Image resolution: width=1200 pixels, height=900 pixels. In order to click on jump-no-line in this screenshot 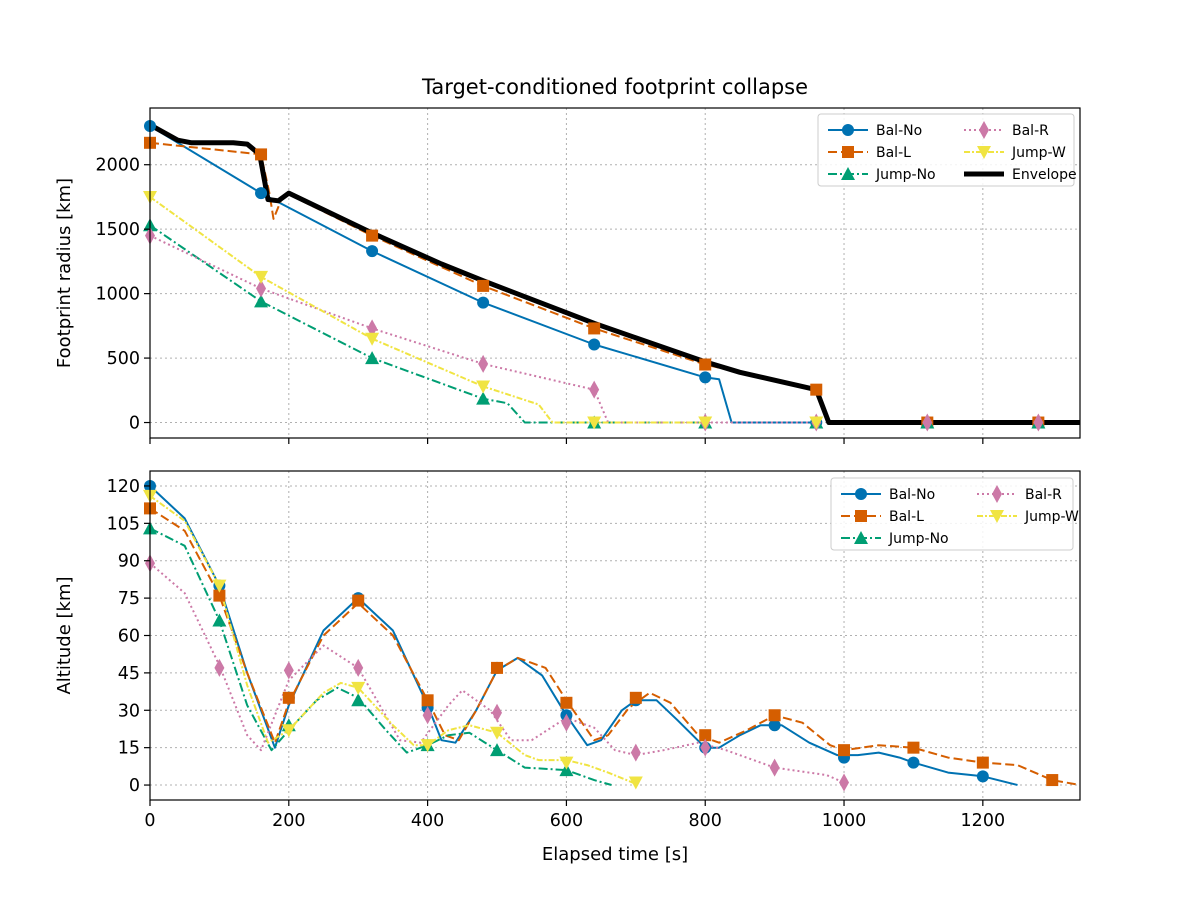, I will do `click(381, 656)`.